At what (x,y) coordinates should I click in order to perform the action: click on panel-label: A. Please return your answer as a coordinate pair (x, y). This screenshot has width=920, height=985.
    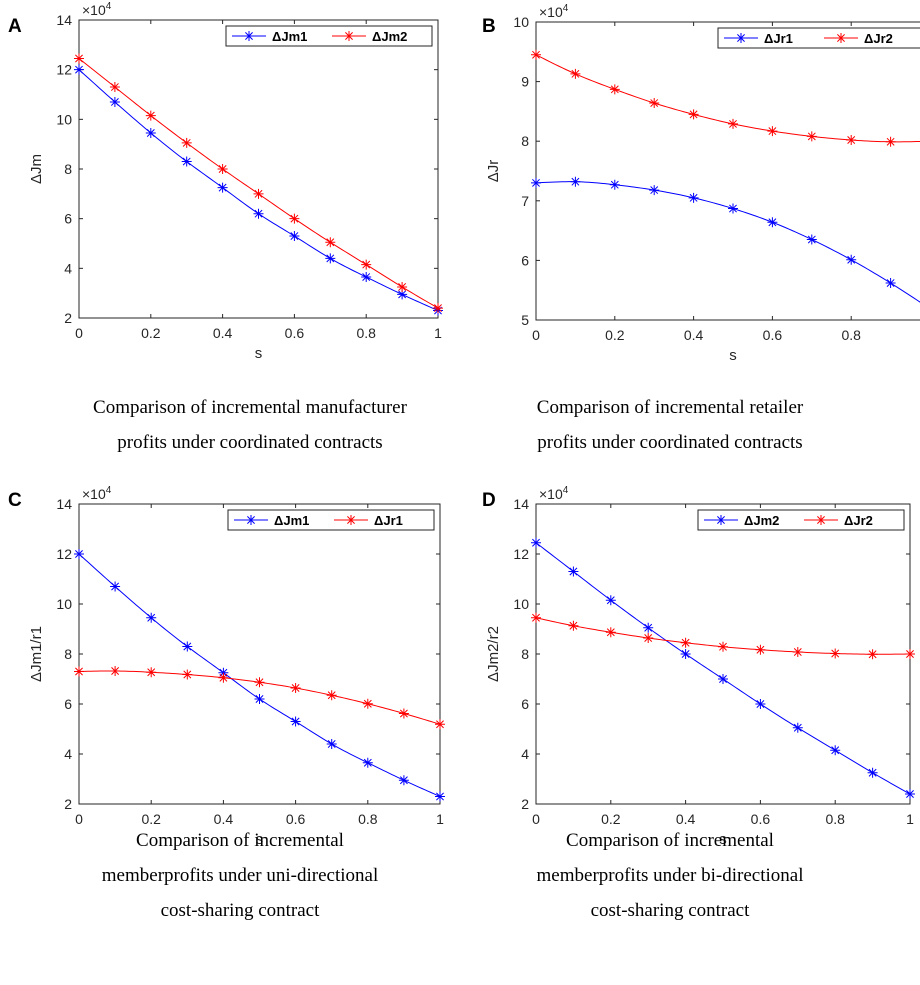
    Looking at the image, I should click on (15, 26).